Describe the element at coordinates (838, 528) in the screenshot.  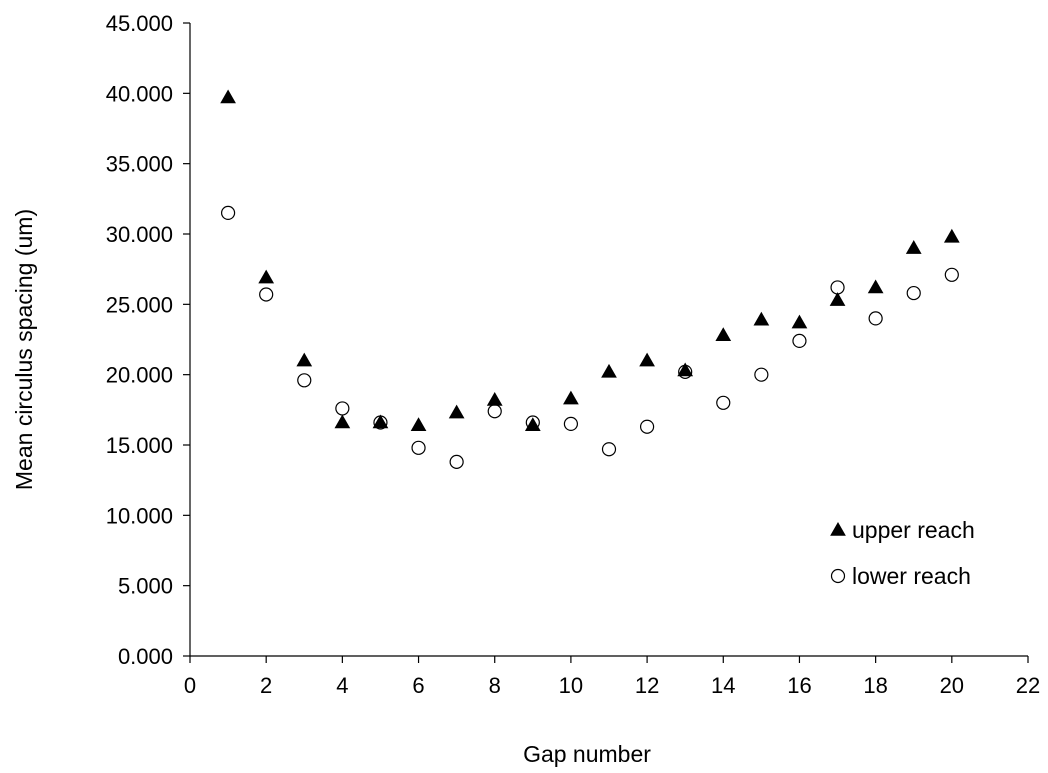
I see `legend-marker-triangle` at that location.